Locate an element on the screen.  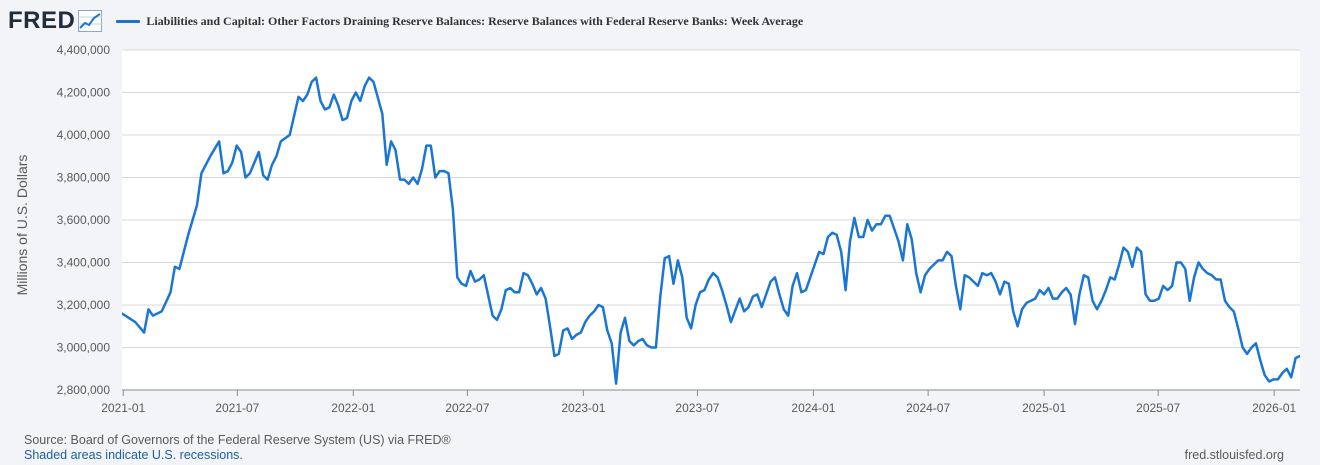
y-tick-label: 2,800,000 is located at coordinates (84, 390).